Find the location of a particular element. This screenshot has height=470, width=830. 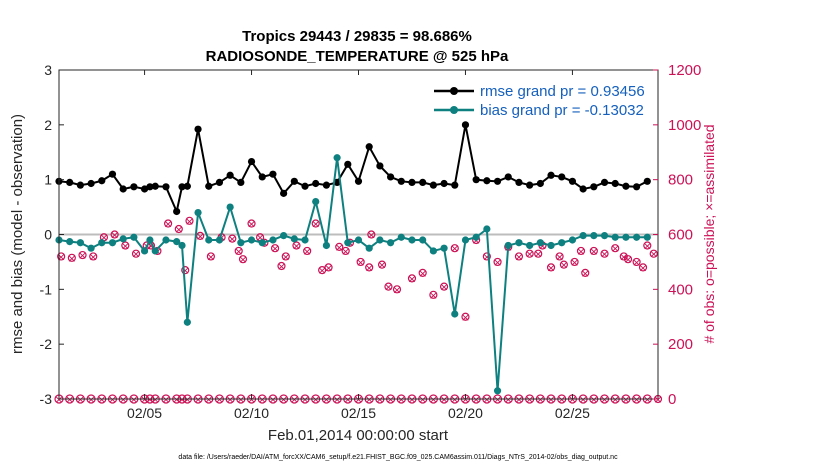

y-tick-label-right: 1000 is located at coordinates (684, 125).